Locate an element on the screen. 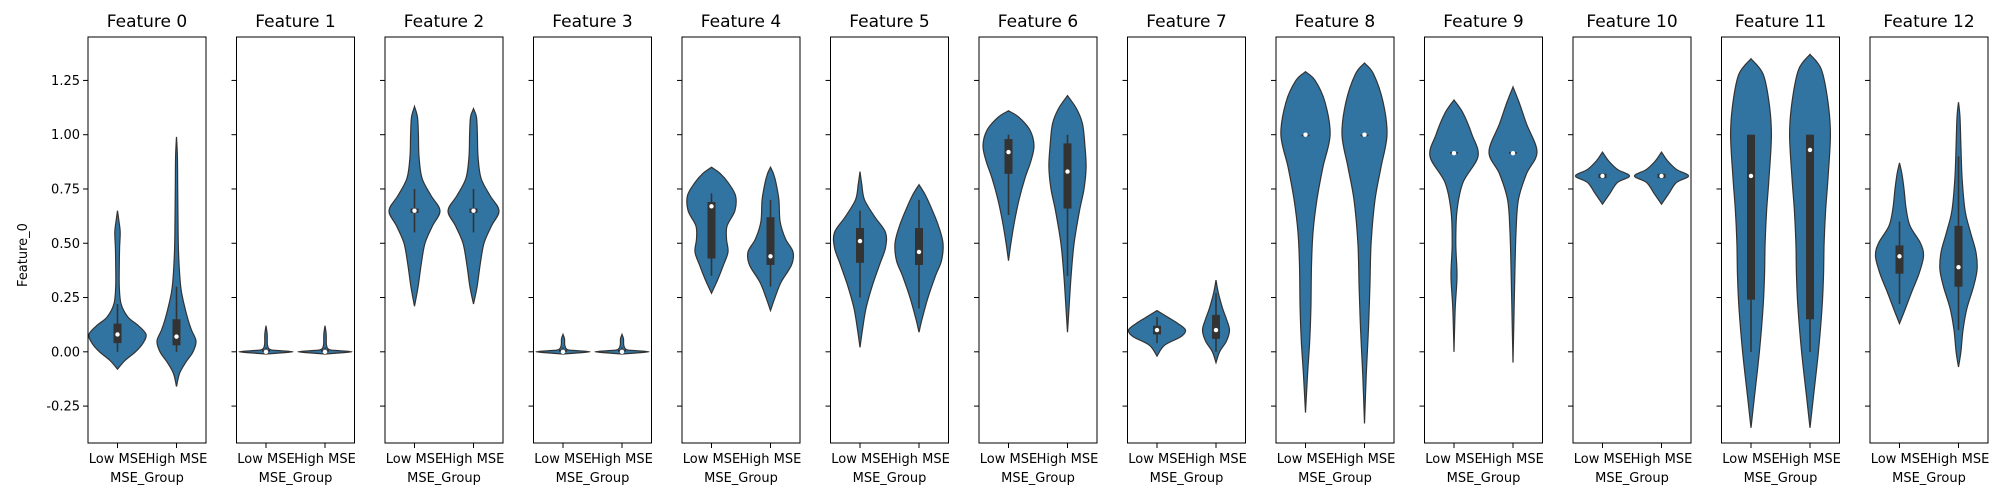 The image size is (2000, 500). y-tick-label: 0.25 is located at coordinates (65, 298).